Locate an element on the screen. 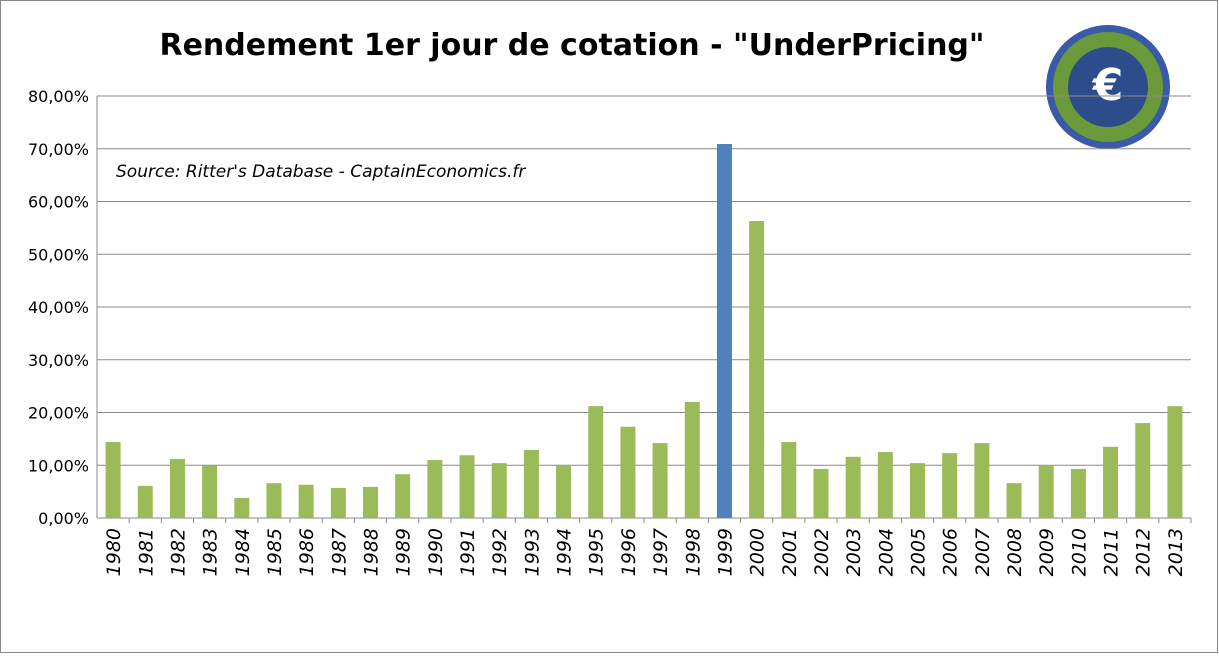 This screenshot has height=658, width=1219. y-tick-label: 30,00% is located at coordinates (58, 360).